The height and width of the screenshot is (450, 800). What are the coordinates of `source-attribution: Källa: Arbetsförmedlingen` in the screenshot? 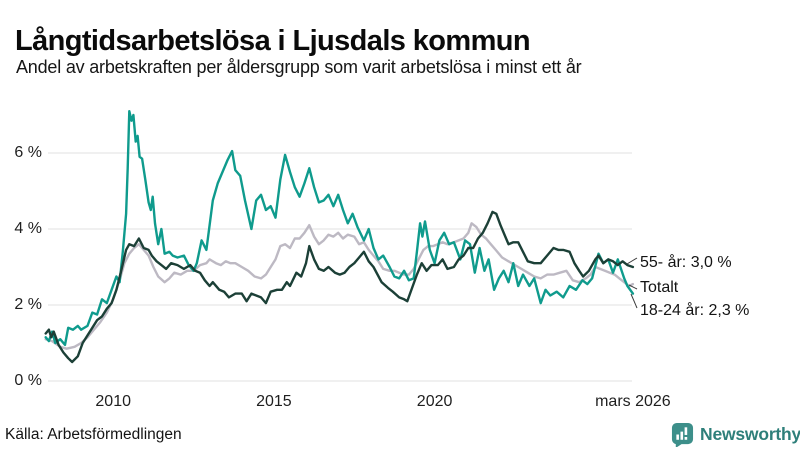 It's located at (93, 434).